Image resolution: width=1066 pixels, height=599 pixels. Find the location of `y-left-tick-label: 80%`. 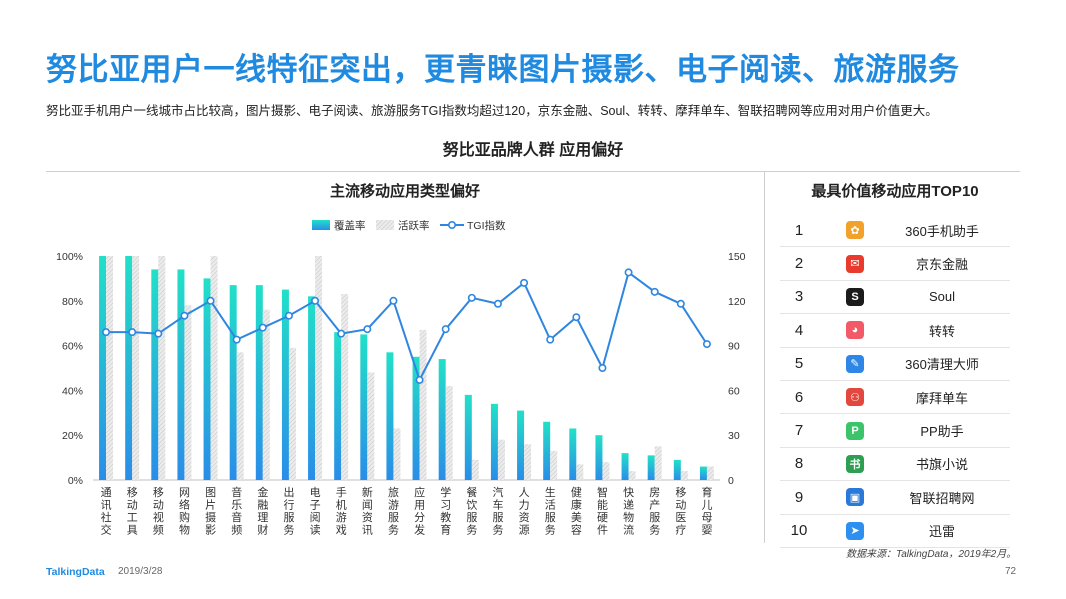

y-left-tick-label: 80% is located at coordinates (72, 302).